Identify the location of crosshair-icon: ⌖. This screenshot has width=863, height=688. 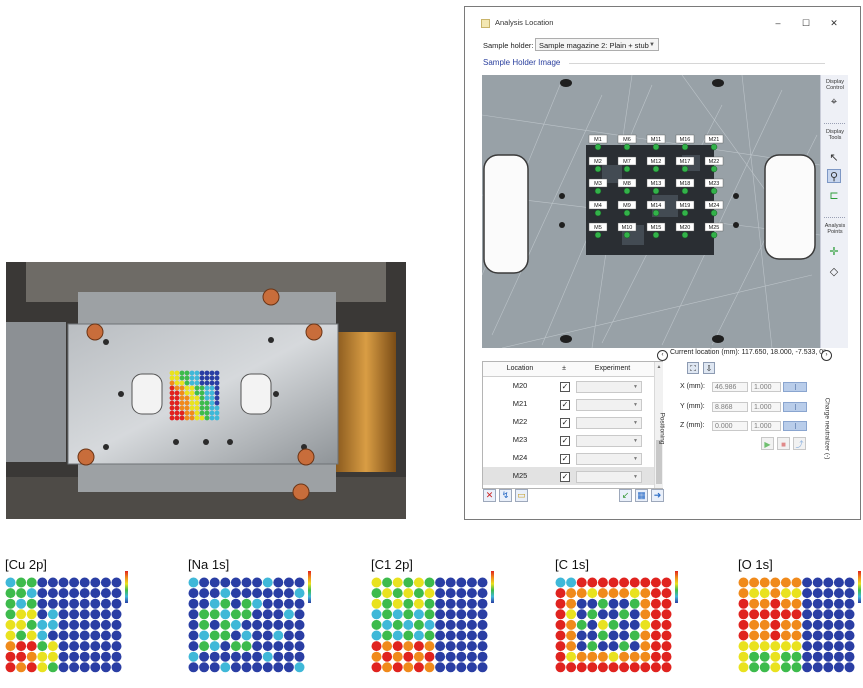
(834, 102).